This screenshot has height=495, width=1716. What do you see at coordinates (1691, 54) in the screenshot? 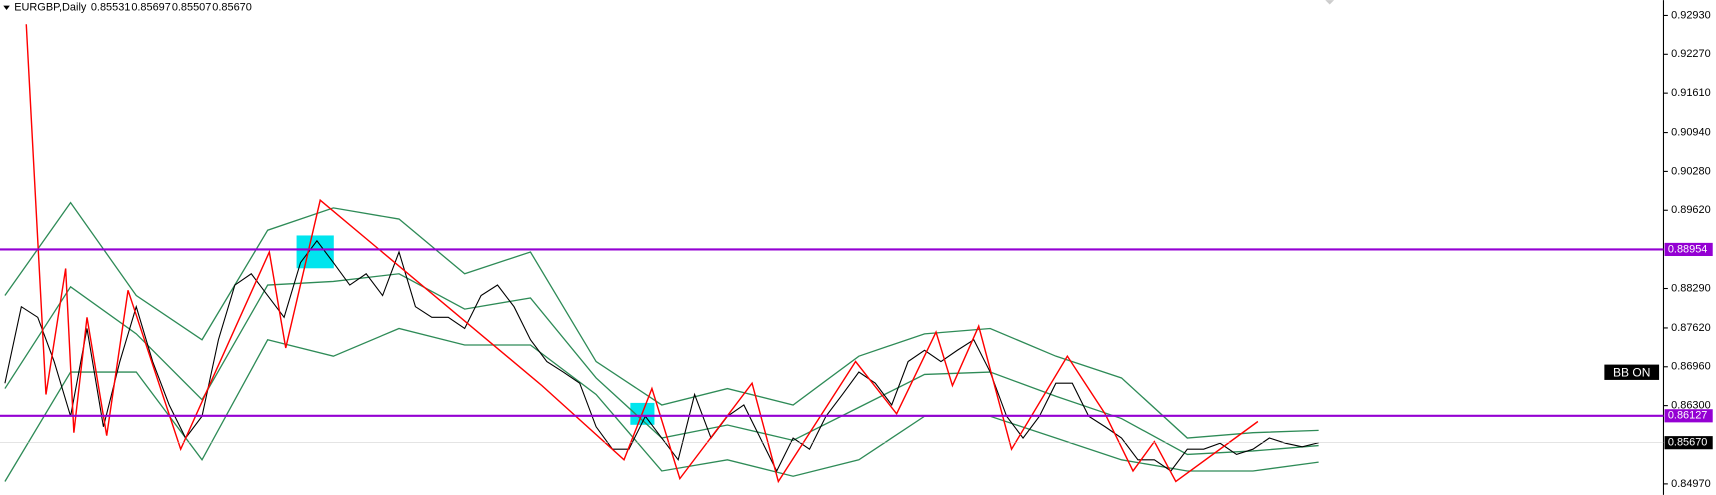
I see `y-tick-label: 0.92270` at bounding box center [1691, 54].